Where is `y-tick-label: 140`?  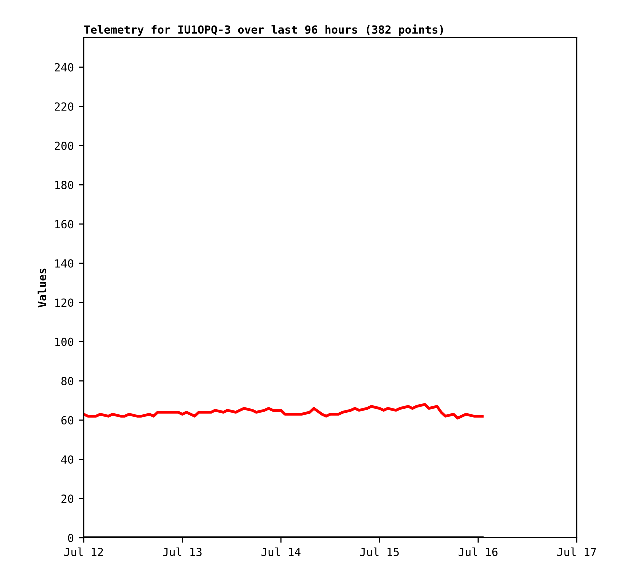 y-tick-label: 140 is located at coordinates (65, 263).